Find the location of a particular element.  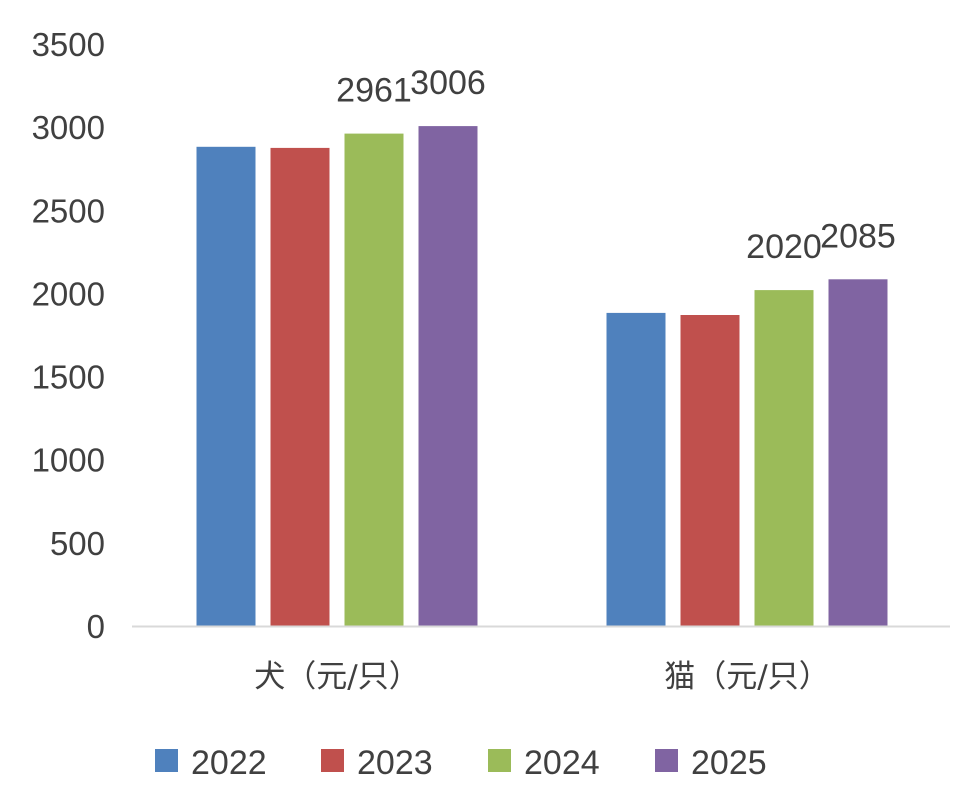

legend-item-2022: 2022 is located at coordinates (211, 763).